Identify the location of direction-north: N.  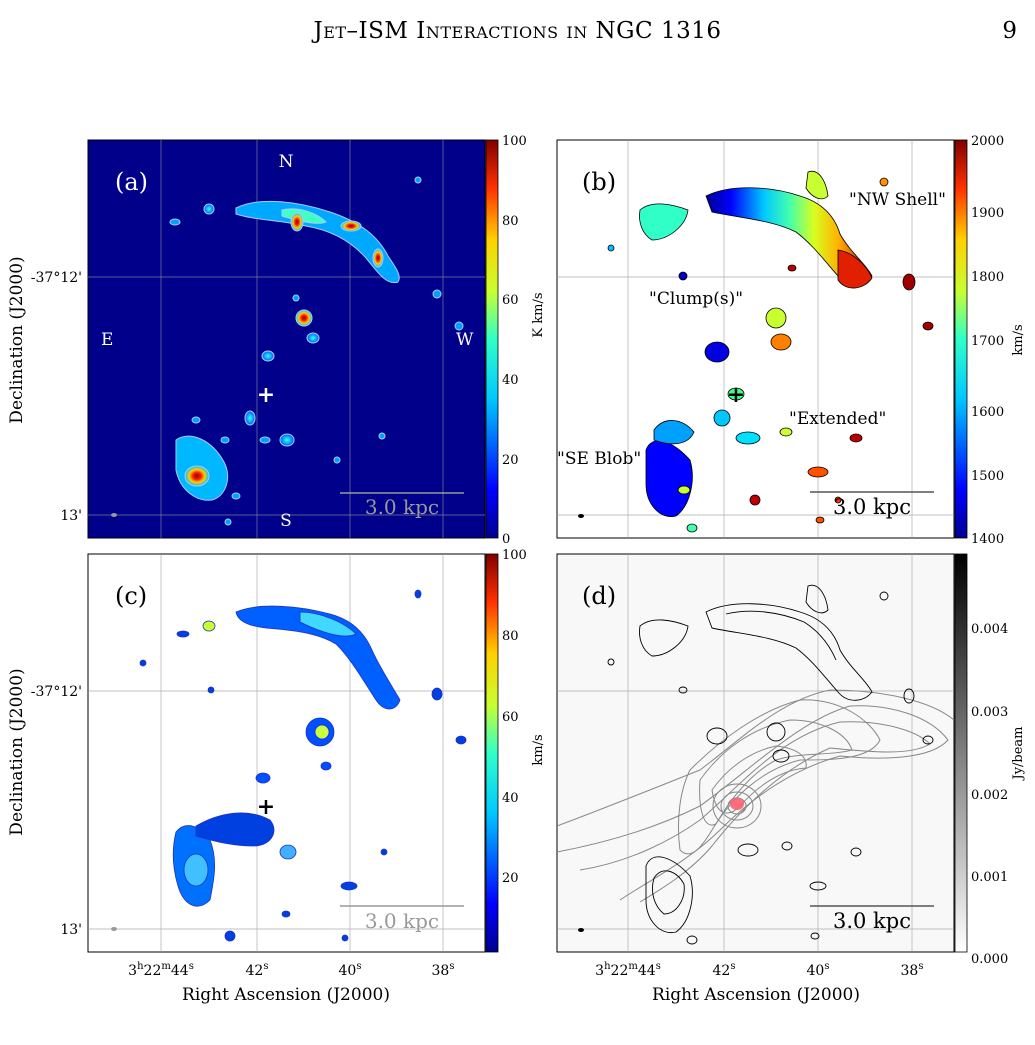
(286, 162).